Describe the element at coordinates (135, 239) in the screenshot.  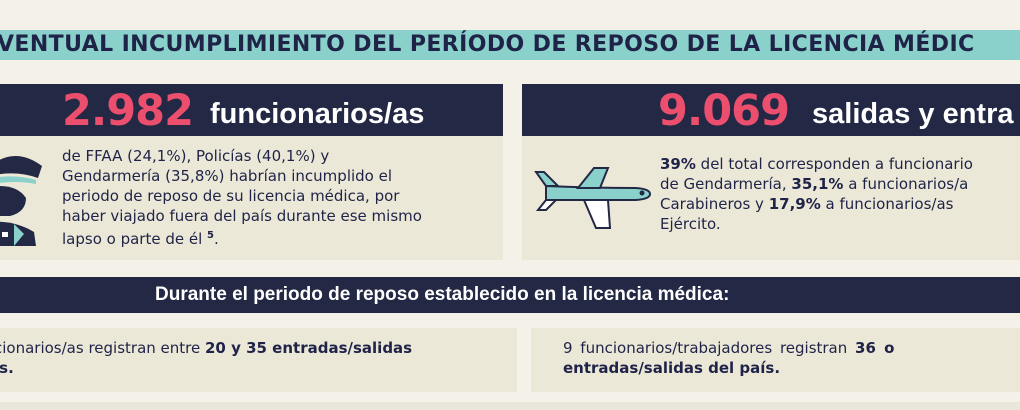
I see `officials-desc-text: lapso o parte de él` at that location.